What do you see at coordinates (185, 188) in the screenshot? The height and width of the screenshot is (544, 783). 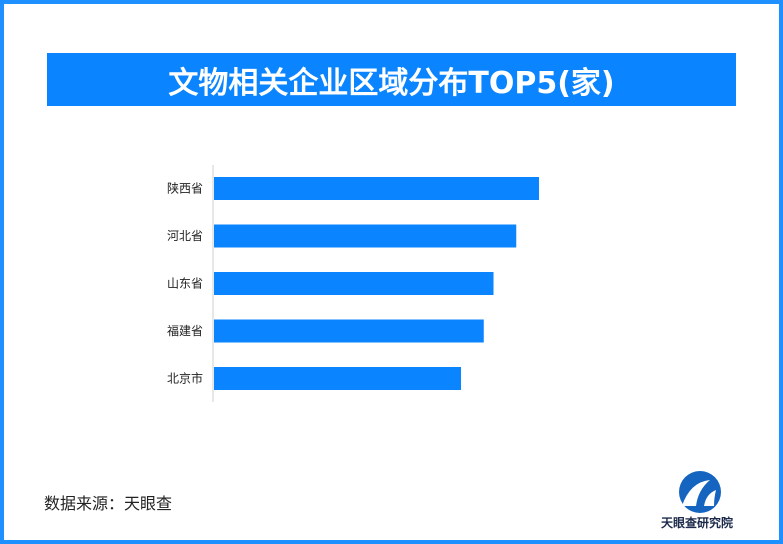 I see `category-label-0: 陕西省` at bounding box center [185, 188].